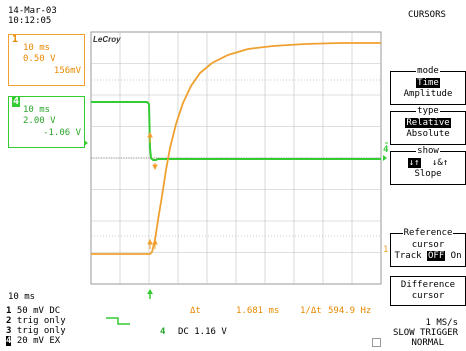 This screenshot has width=466, height=351. I want to click on trigger-status-indicator, so click(376, 342).